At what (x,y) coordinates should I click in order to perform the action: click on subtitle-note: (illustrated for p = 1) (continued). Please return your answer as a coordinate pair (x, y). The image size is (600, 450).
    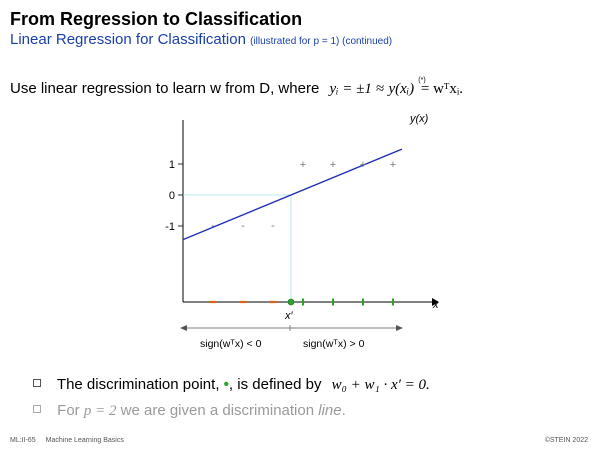
    Looking at the image, I should click on (321, 41).